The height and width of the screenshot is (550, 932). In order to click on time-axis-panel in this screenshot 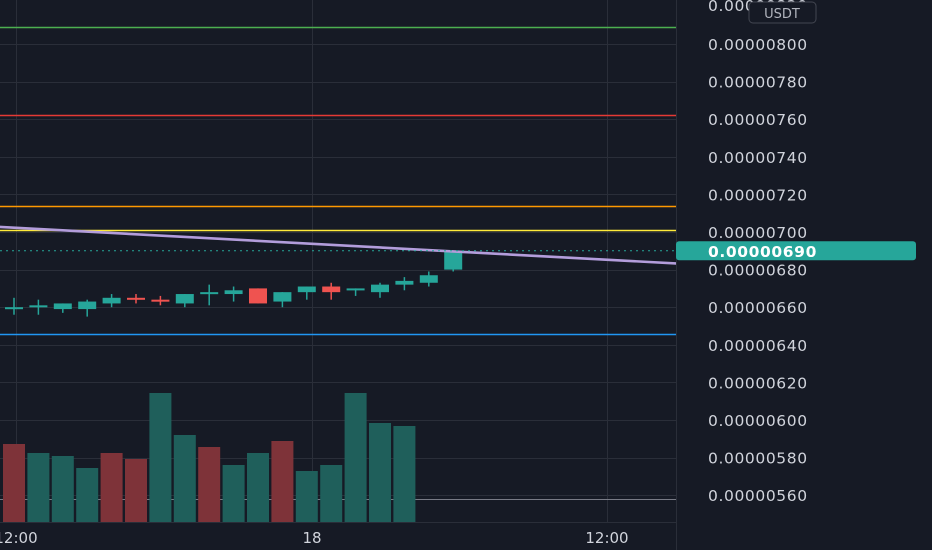, I will do `click(338, 536)`.